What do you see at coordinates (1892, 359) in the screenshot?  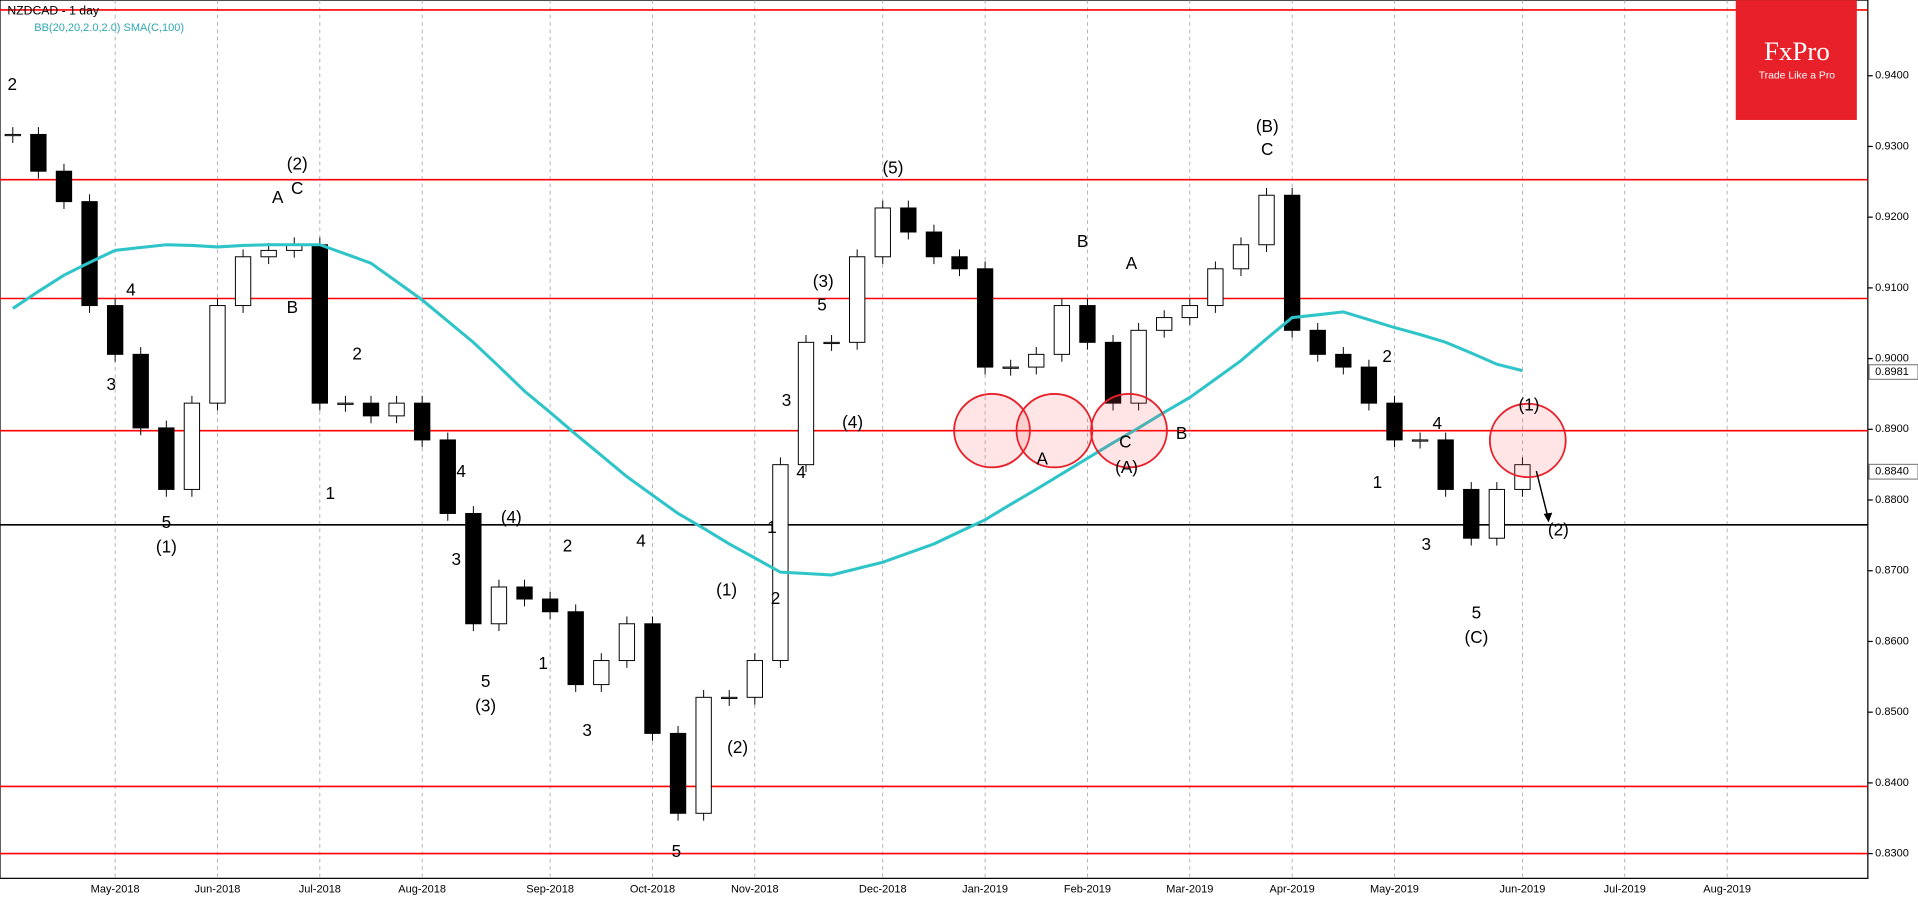 I see `y-tick-label: 0.9000` at bounding box center [1892, 359].